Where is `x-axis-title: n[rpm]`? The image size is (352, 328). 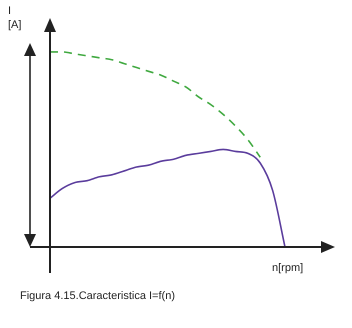
x-axis-title: n[rpm] is located at coordinates (288, 268).